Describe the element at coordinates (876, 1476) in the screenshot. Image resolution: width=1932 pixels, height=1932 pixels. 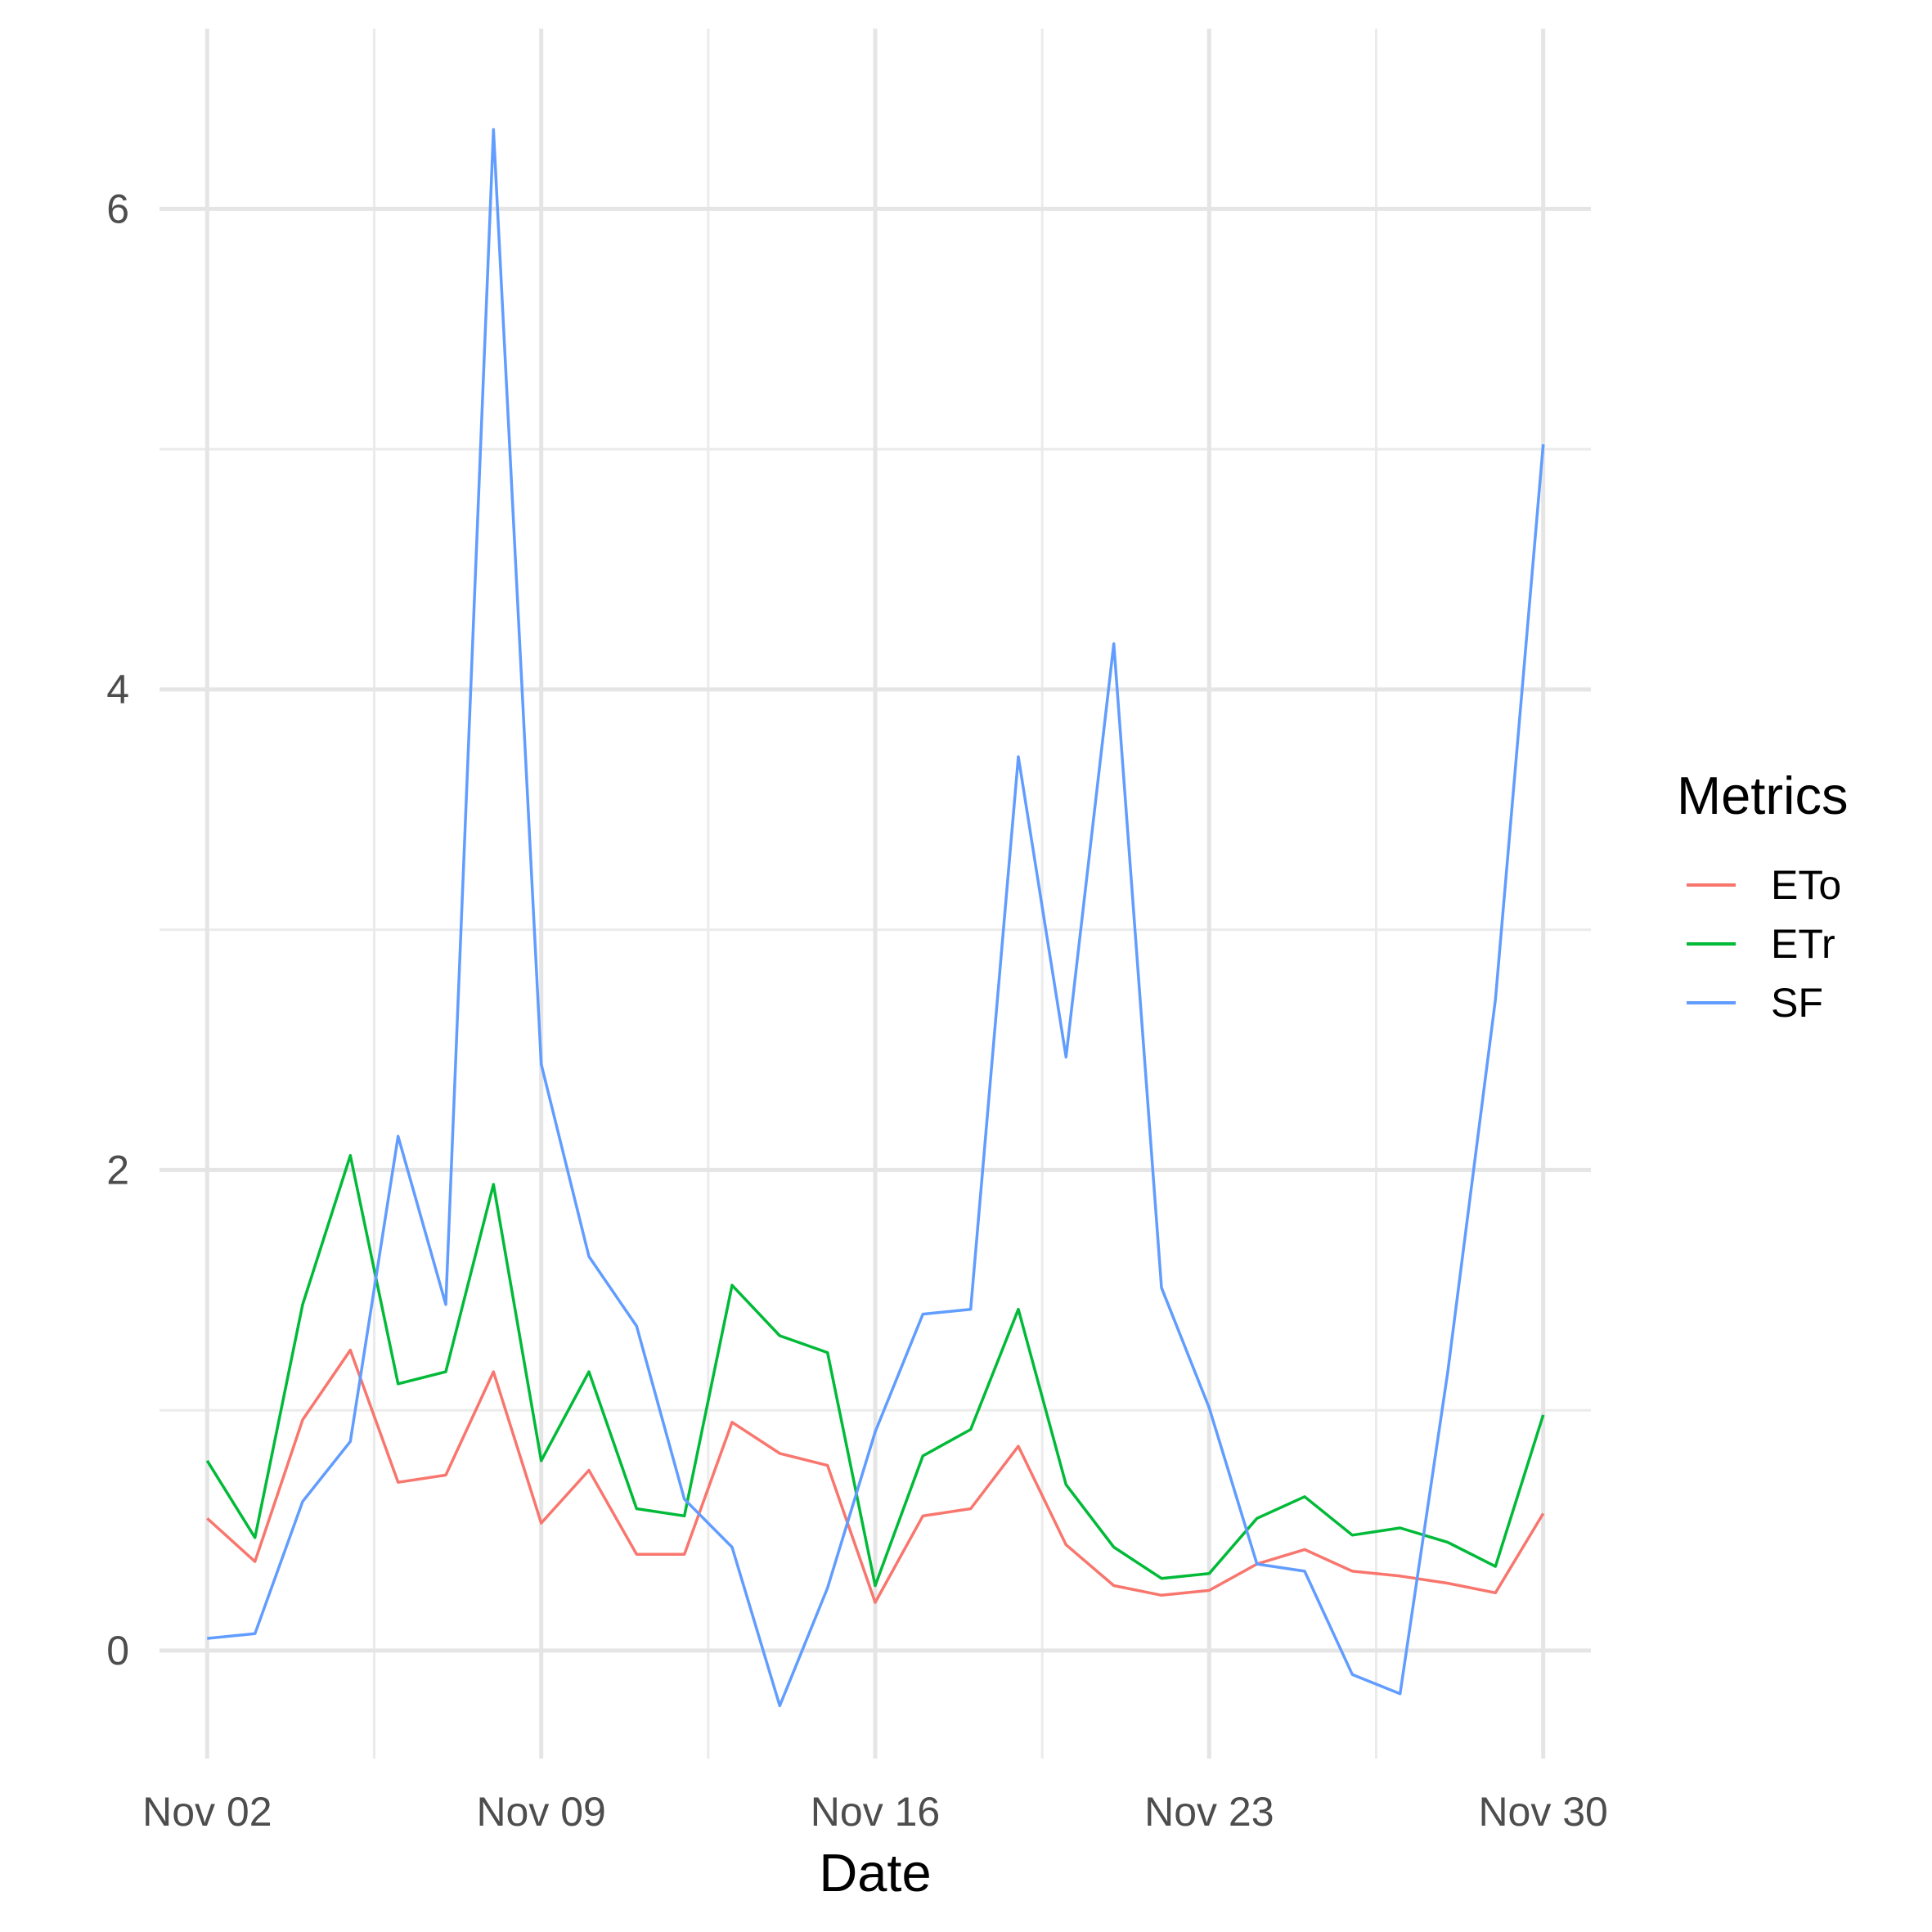
I see `series-line-eto` at that location.